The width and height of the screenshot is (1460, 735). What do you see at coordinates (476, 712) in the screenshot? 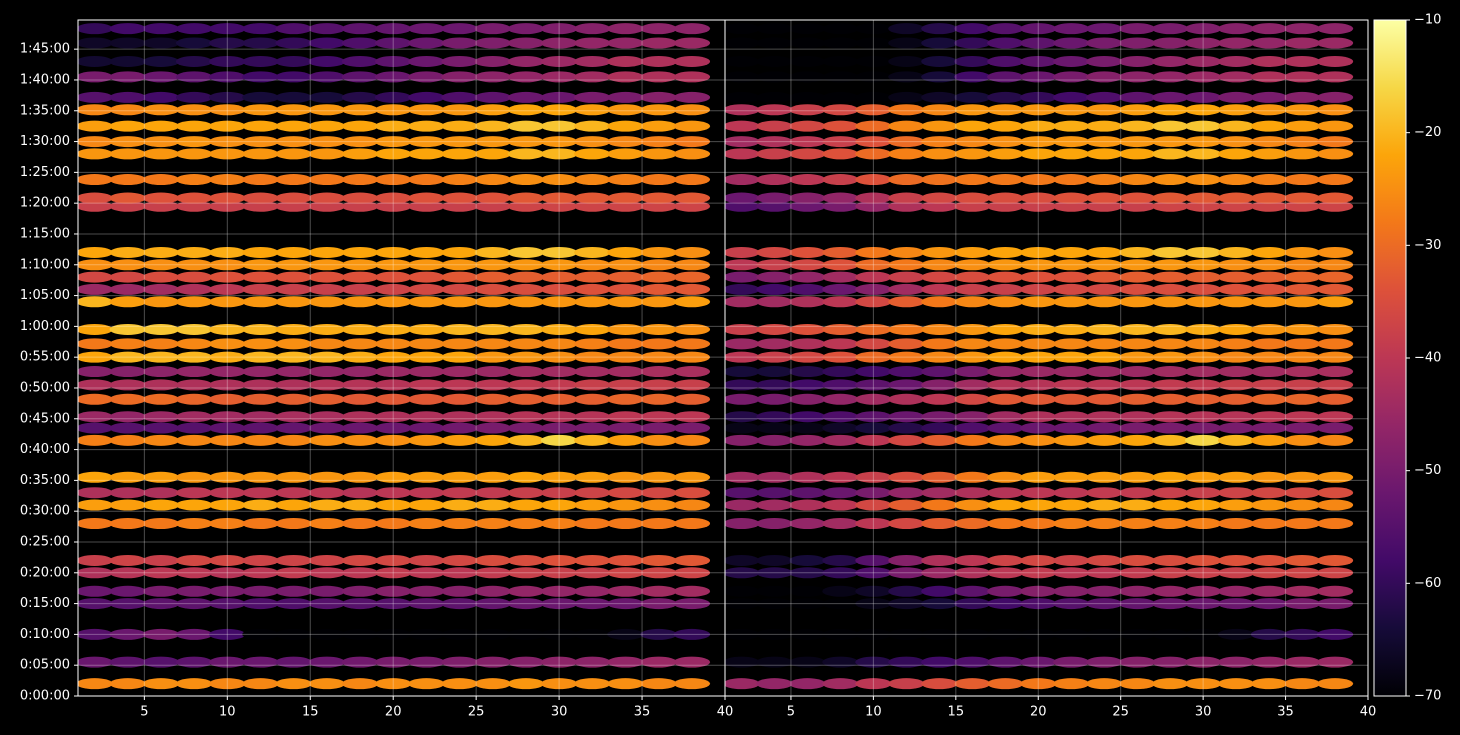
I see `x-tick-label: 25` at bounding box center [476, 712].